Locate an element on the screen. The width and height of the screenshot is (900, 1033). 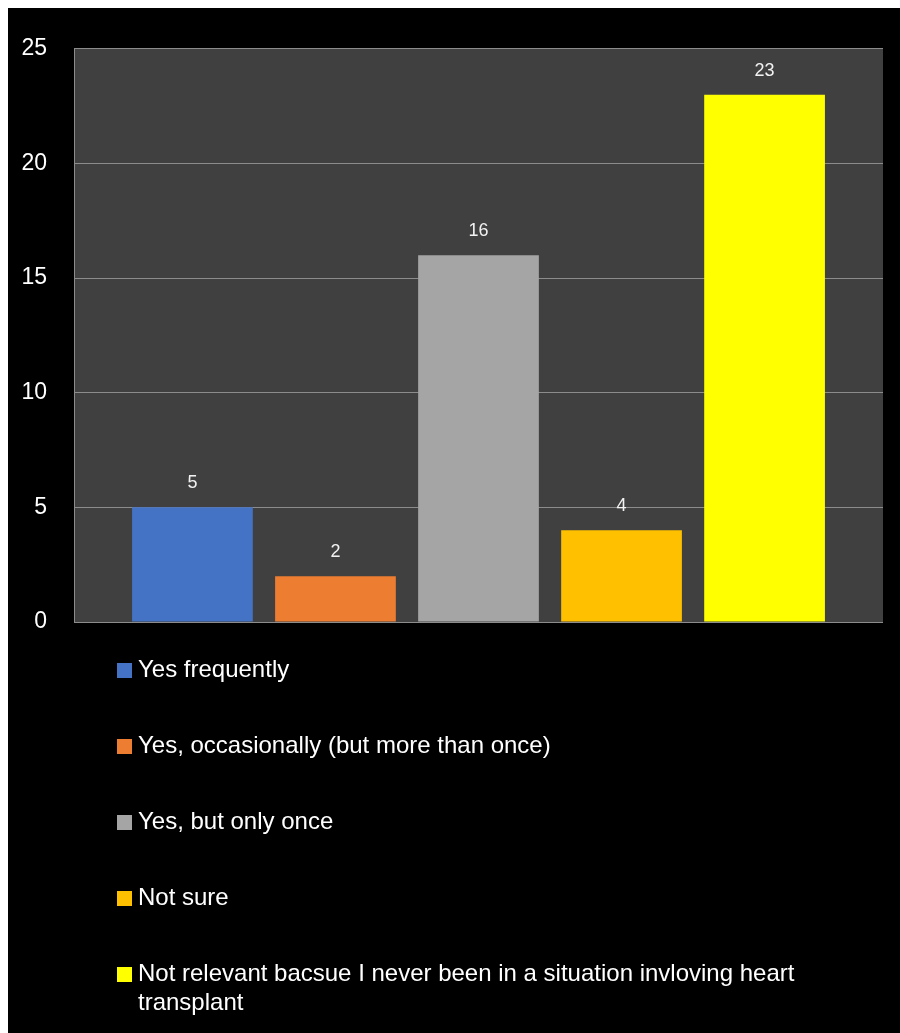
data-label: 23 is located at coordinates (764, 69).